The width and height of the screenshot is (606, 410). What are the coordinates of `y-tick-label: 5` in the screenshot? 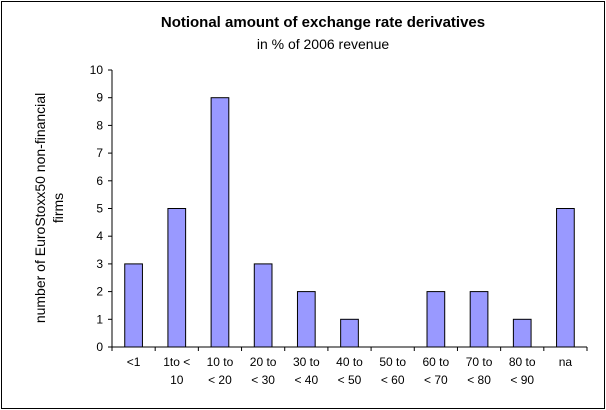 It's located at (99, 209).